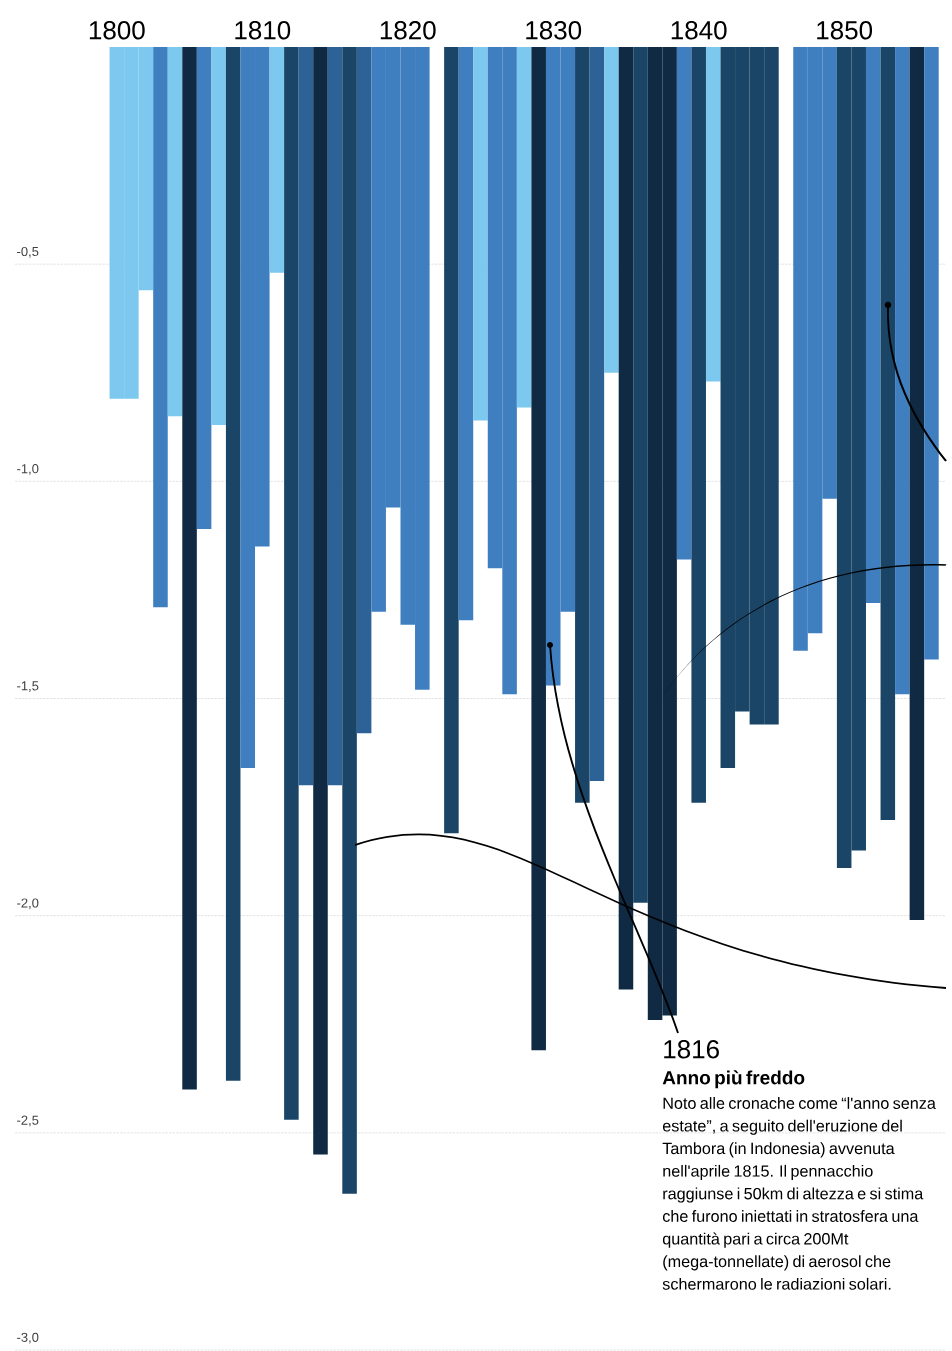  Describe the element at coordinates (117, 30) in the screenshot. I see `x-tick-label: 1800` at that location.